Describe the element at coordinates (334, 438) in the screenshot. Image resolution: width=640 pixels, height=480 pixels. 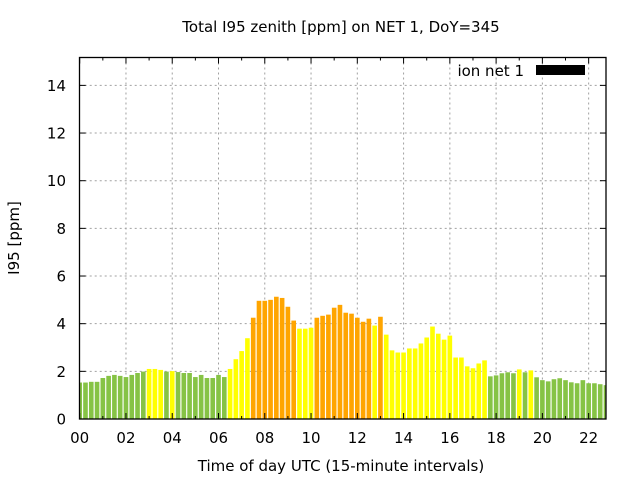
I see `x-tick-labels: 00 02 04 06 08 10 12 14 16 18 20 22` at that location.